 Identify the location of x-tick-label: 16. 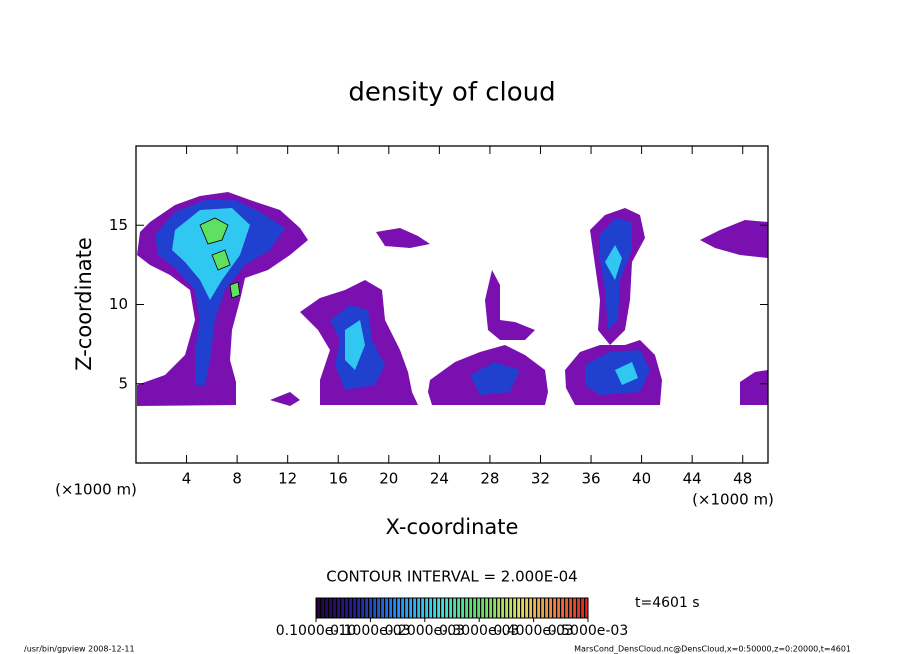
(338, 479).